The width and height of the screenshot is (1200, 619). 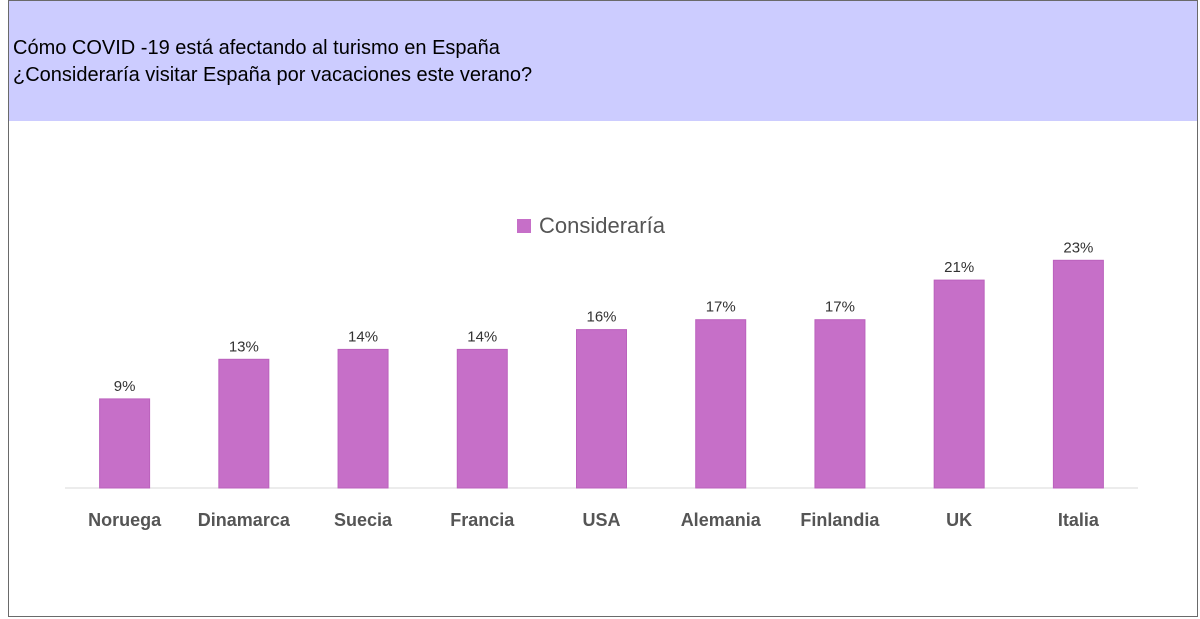 I want to click on category-label-italia: Italia, so click(x=1079, y=520).